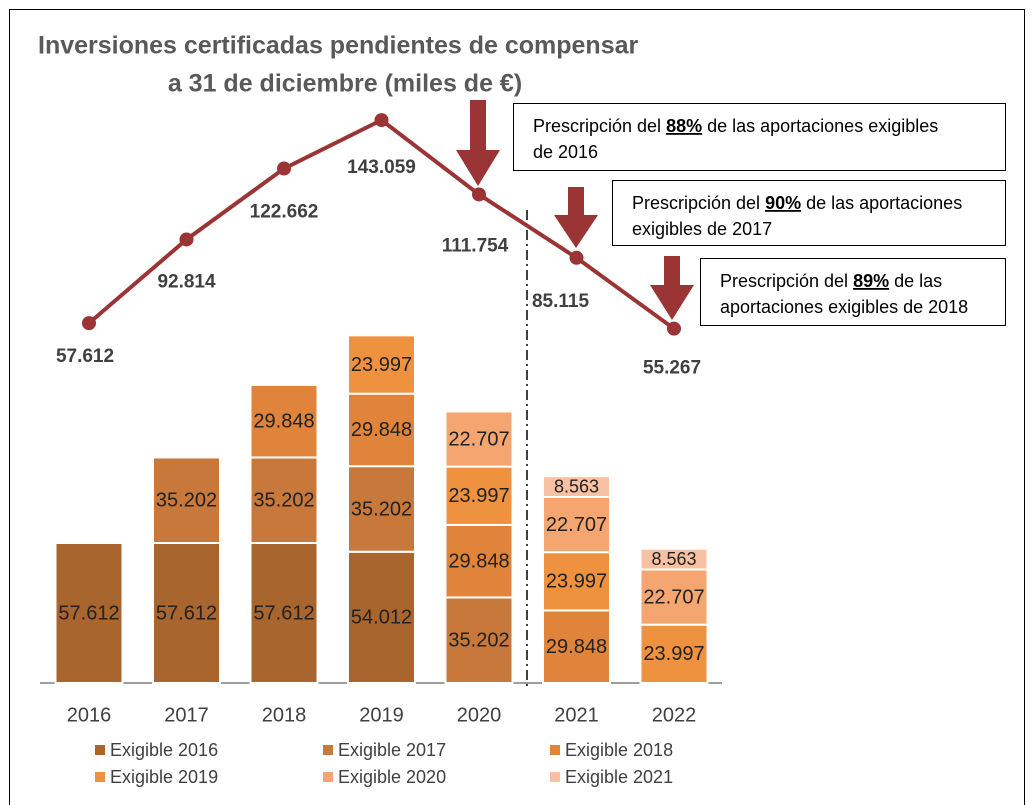 This screenshot has width=1035, height=805. Describe the element at coordinates (576, 715) in the screenshot. I see `x-tick-label: 2021` at that location.